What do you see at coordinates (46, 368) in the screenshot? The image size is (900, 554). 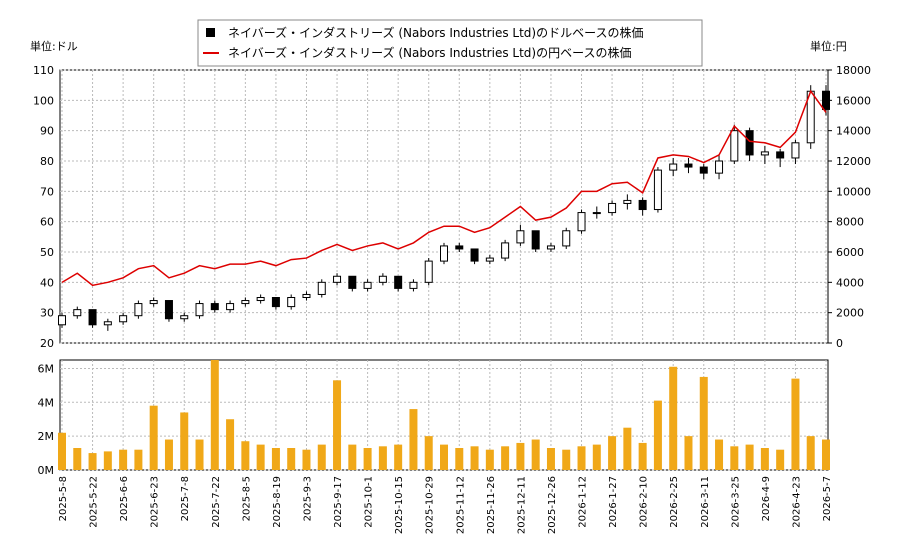 I see `volume-tick-label: 6M` at bounding box center [46, 368].